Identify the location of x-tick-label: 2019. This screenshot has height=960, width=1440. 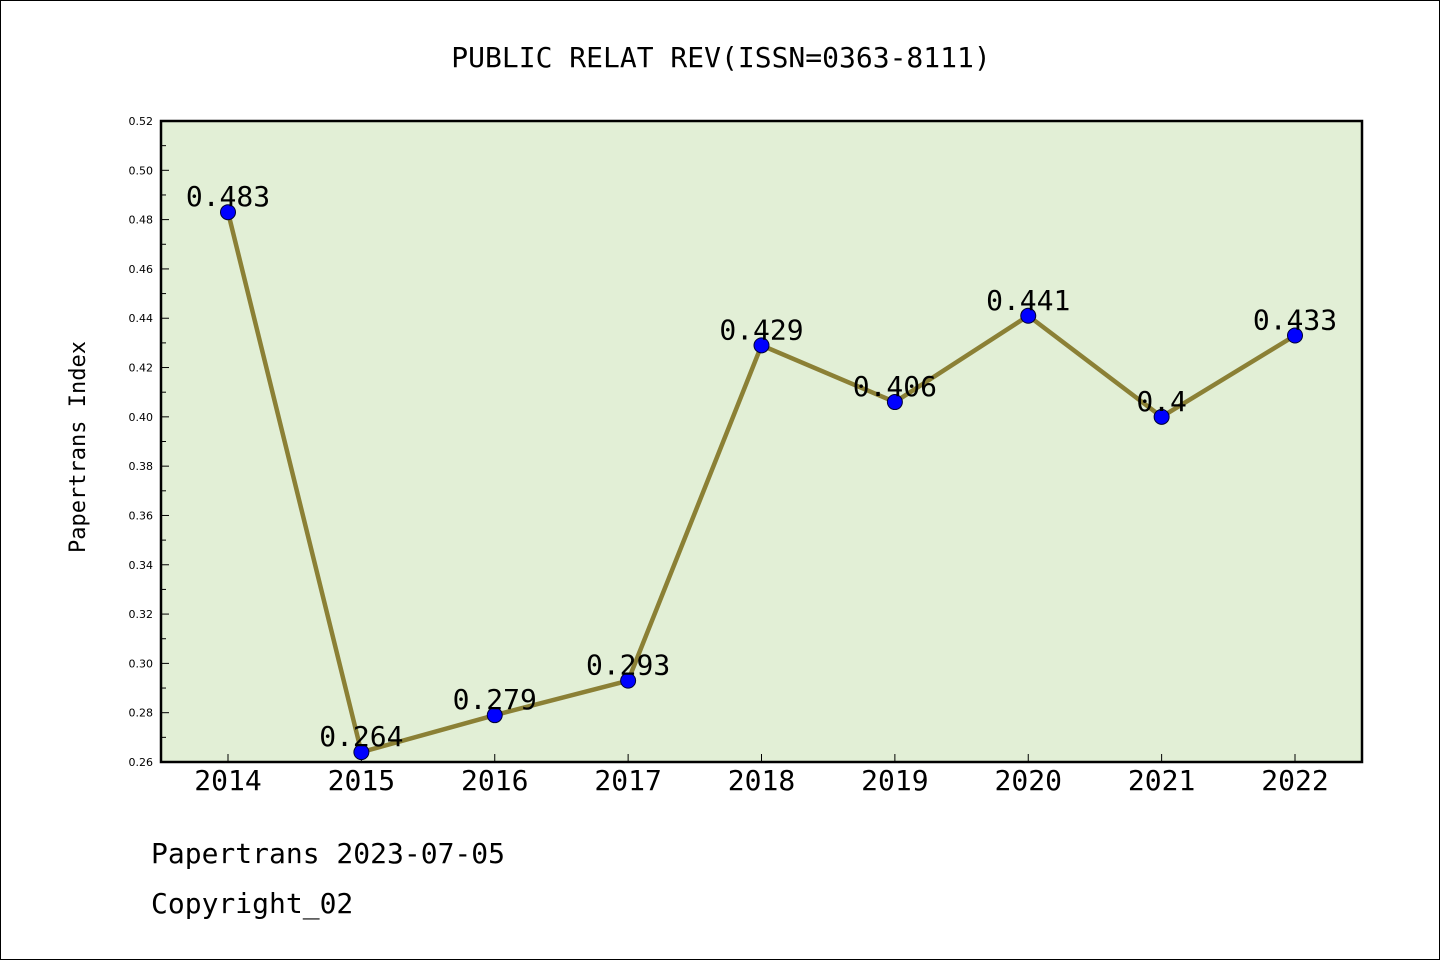
(894, 780).